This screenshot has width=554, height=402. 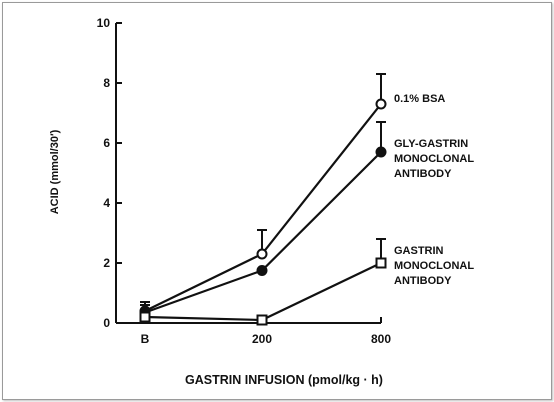 What do you see at coordinates (145, 339) in the screenshot?
I see `x-tick-label: B` at bounding box center [145, 339].